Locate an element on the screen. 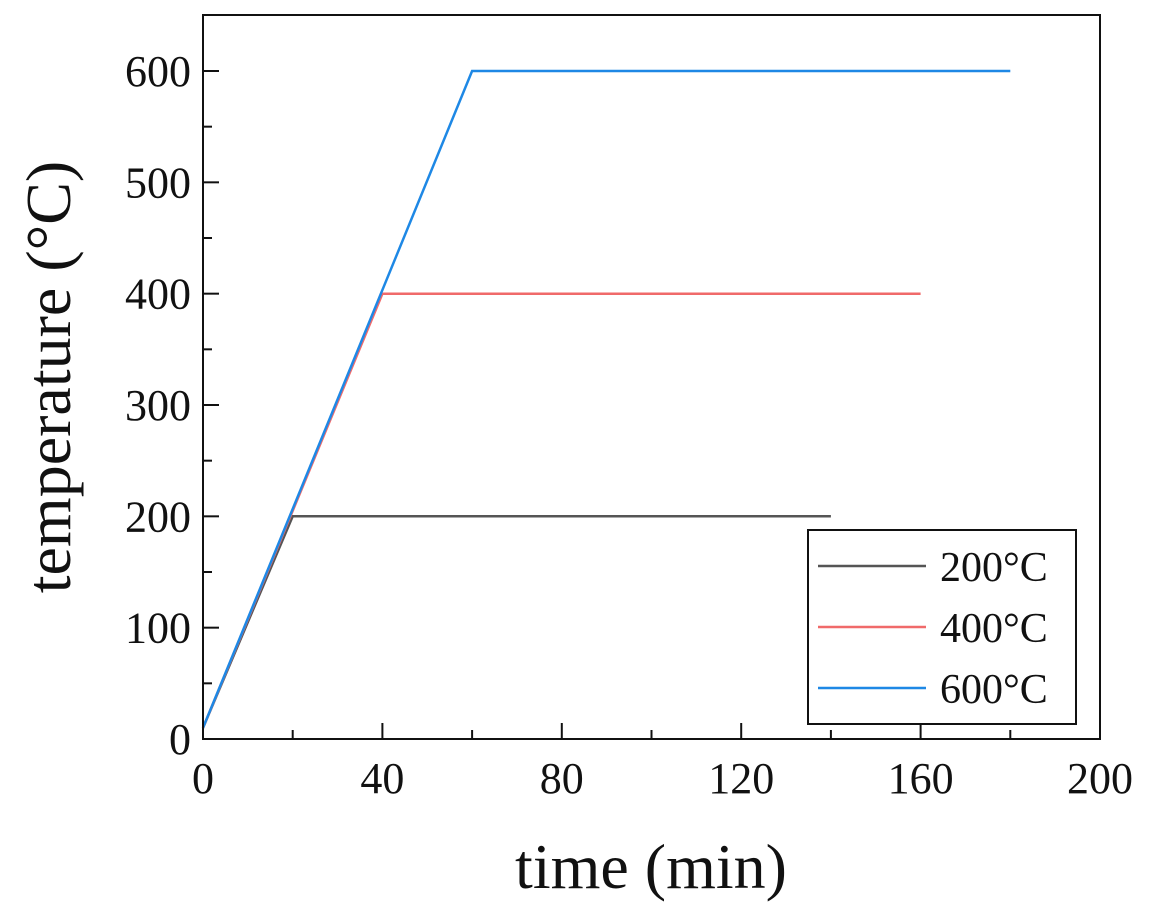 This screenshot has height=921, width=1158. y-tick-label: 300 is located at coordinates (158, 405).